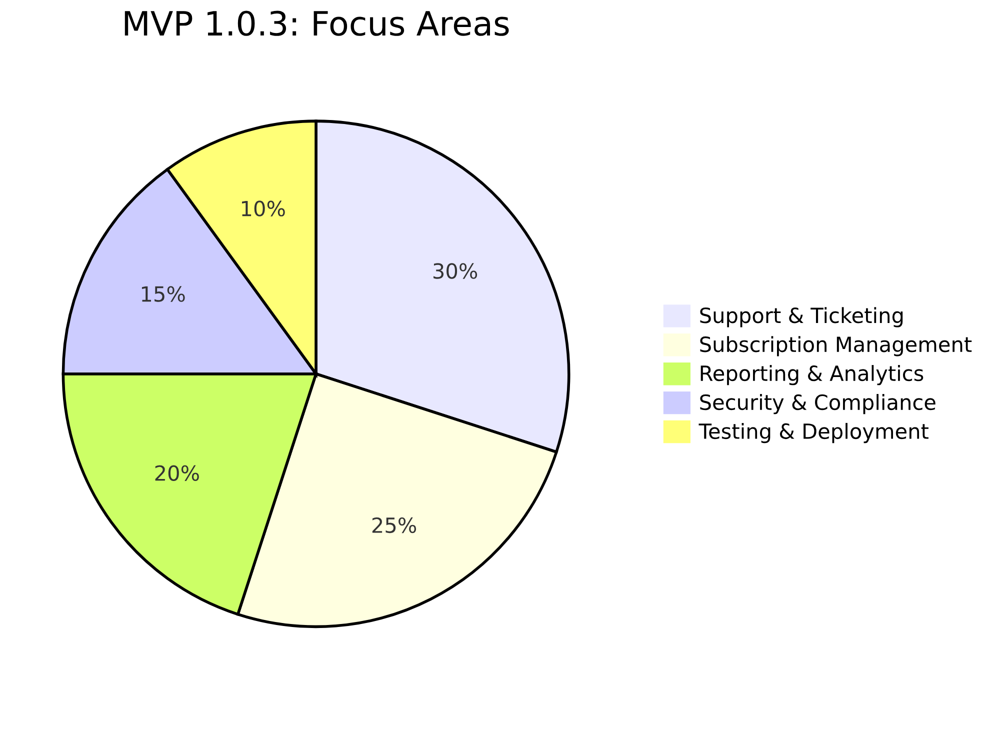  What do you see at coordinates (177, 473) in the screenshot?
I see `data-label: 20%` at bounding box center [177, 473].